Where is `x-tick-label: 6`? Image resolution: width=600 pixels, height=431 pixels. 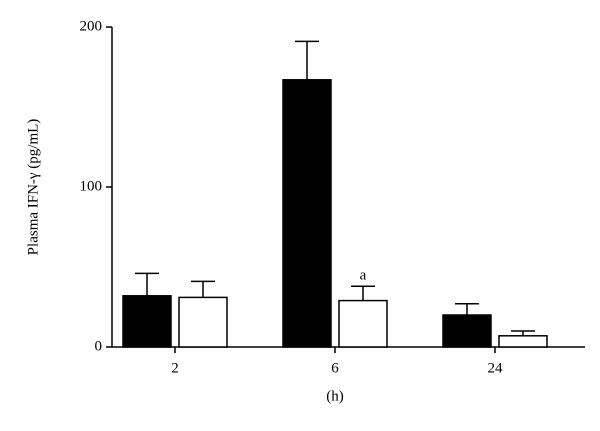 x-tick-label: 6 is located at coordinates (335, 368).